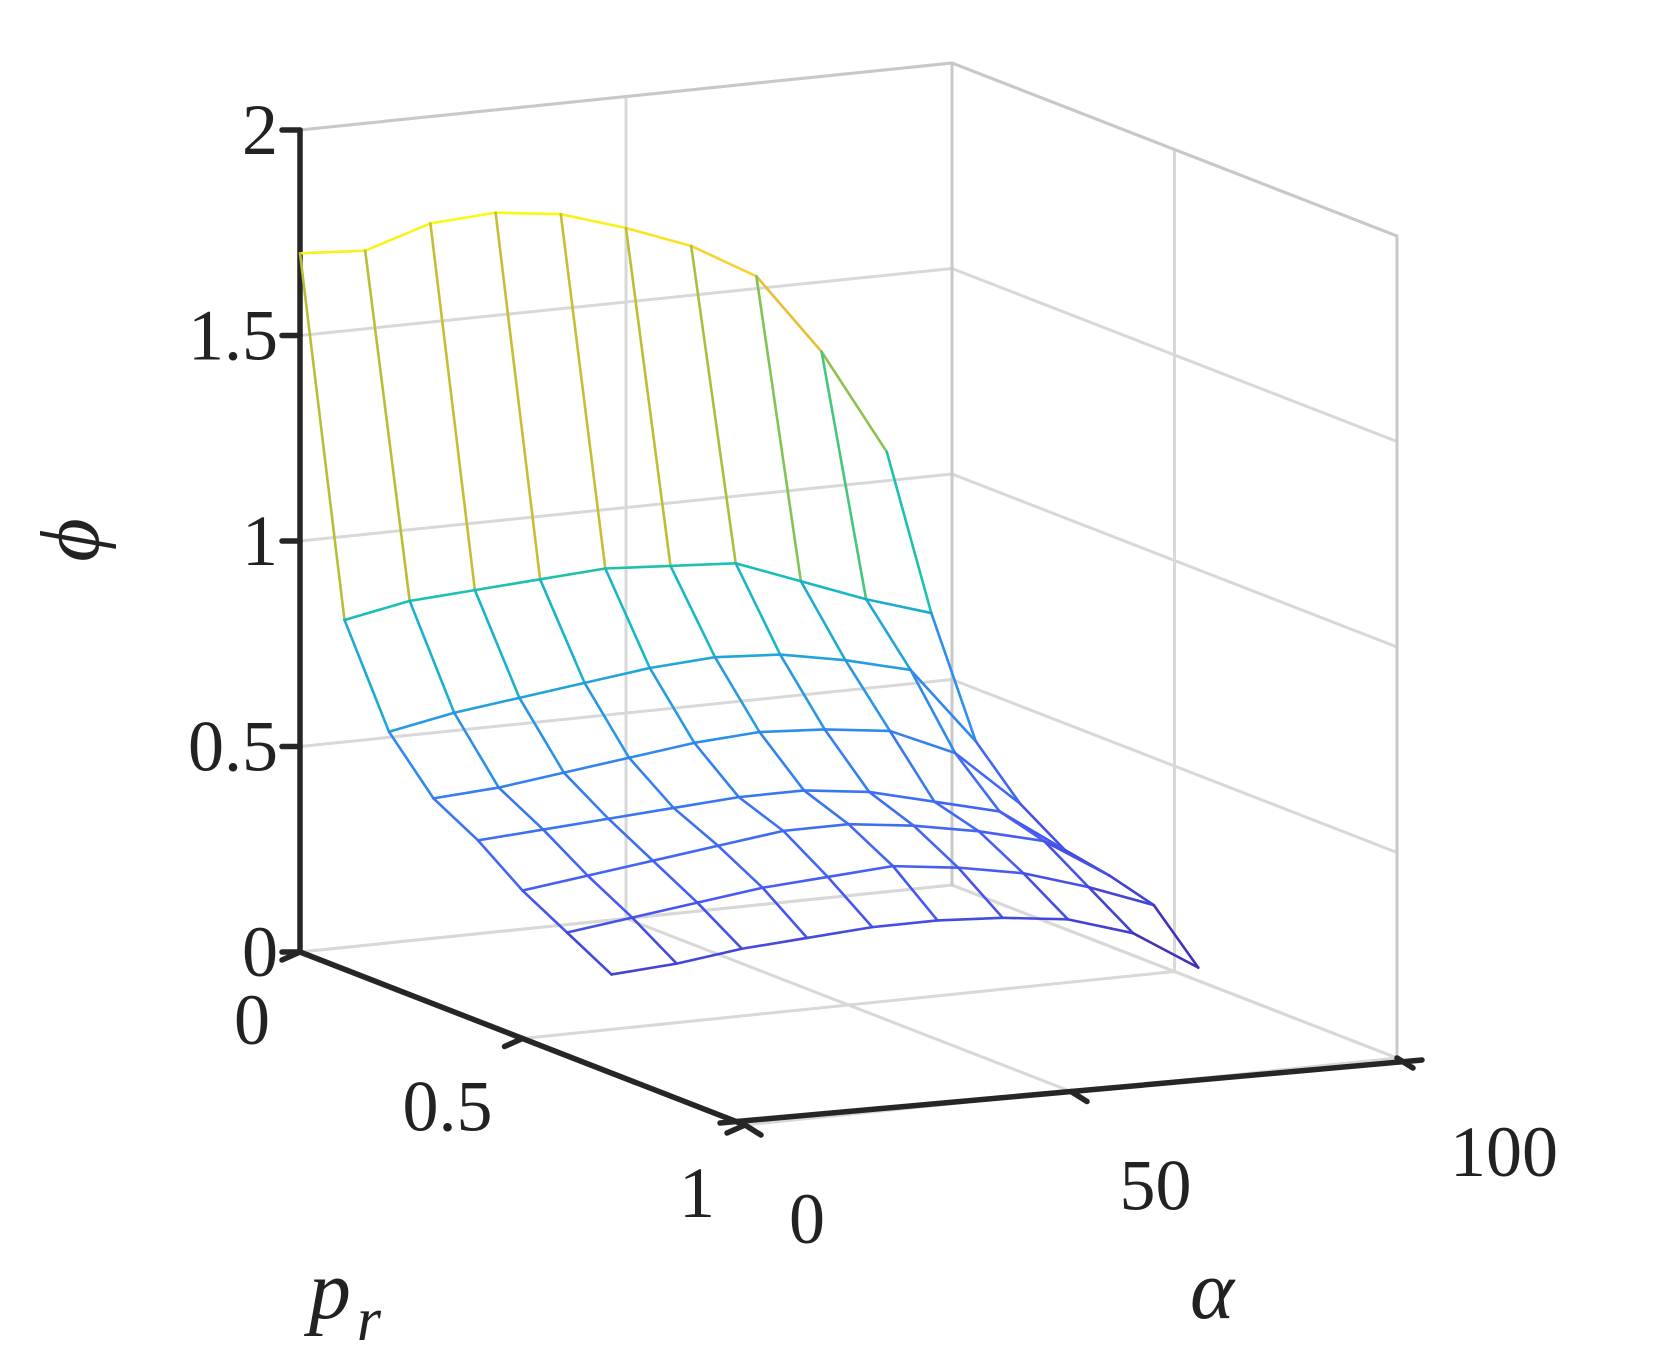  I want to click on x-tick-label: 50, so click(1156, 1186).